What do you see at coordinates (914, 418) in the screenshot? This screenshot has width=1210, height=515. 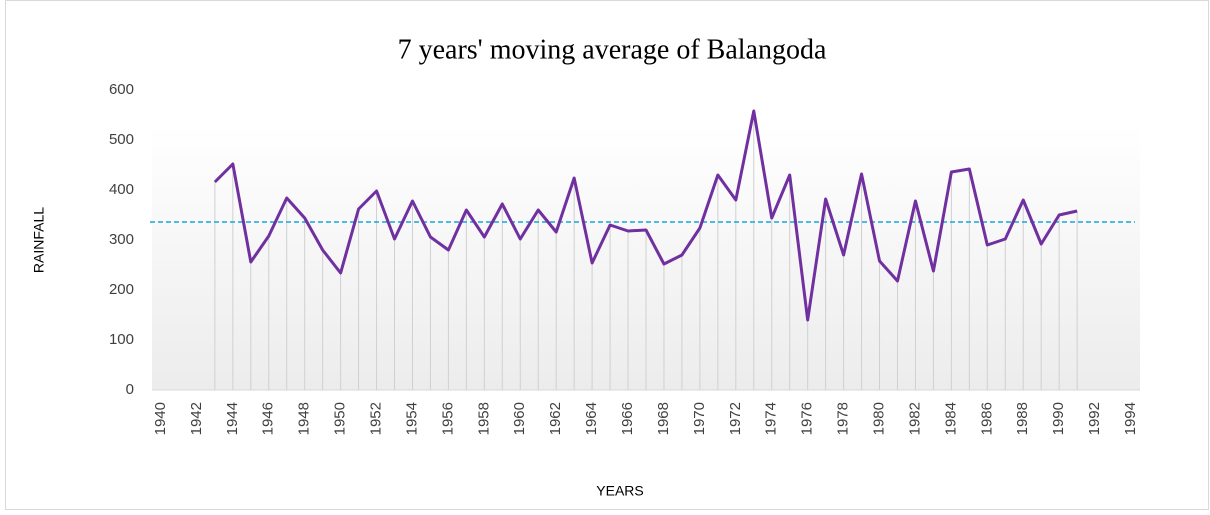 I see `x-tick-label: 1982` at bounding box center [914, 418].